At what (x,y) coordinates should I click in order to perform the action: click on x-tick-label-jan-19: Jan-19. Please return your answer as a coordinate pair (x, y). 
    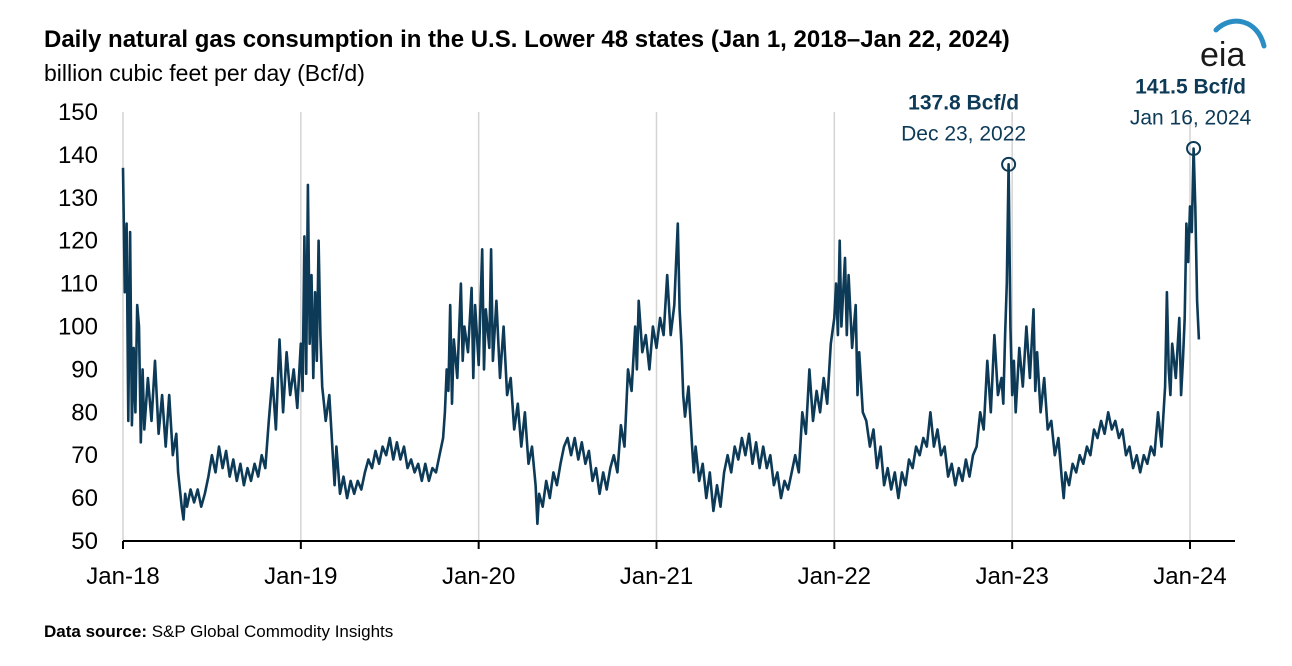
    Looking at the image, I should click on (300, 576).